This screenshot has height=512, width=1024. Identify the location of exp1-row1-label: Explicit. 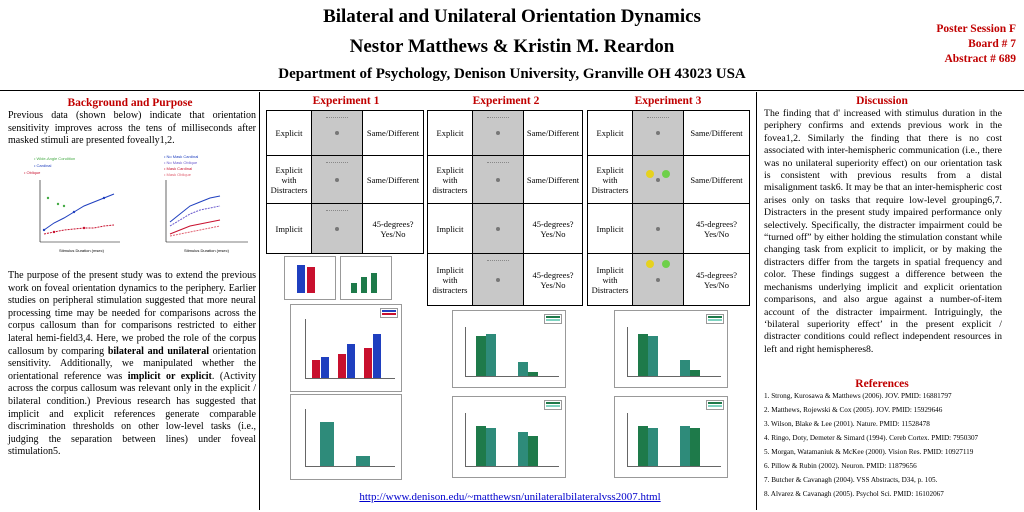
(289, 133).